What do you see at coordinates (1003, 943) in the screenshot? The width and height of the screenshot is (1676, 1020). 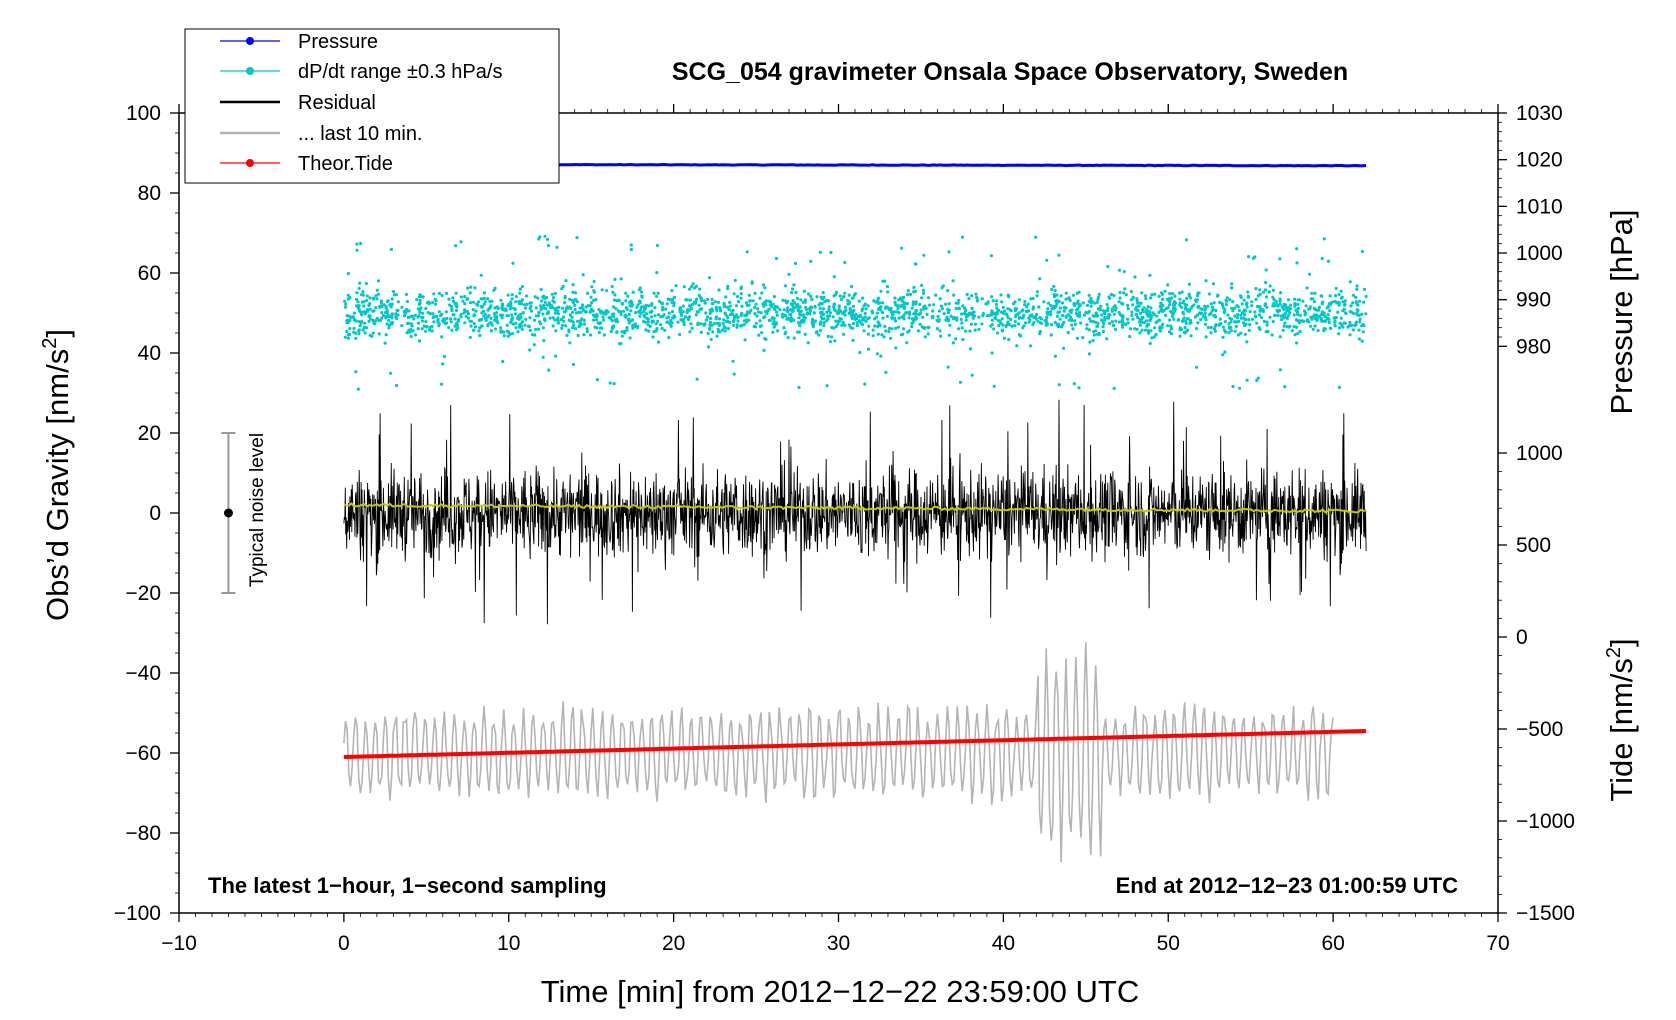 I see `x-tick-label: 40` at bounding box center [1003, 943].